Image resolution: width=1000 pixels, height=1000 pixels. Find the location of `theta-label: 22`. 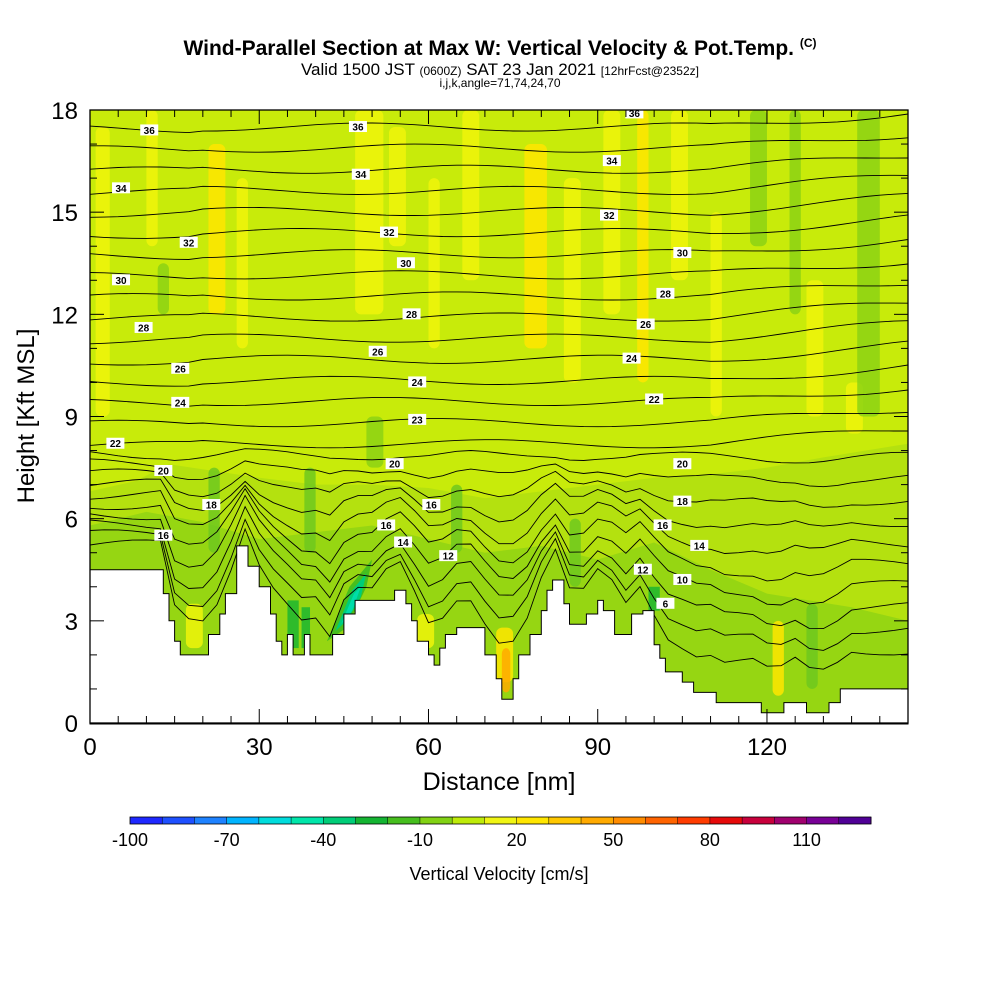

theta-label: 22 is located at coordinates (116, 444).